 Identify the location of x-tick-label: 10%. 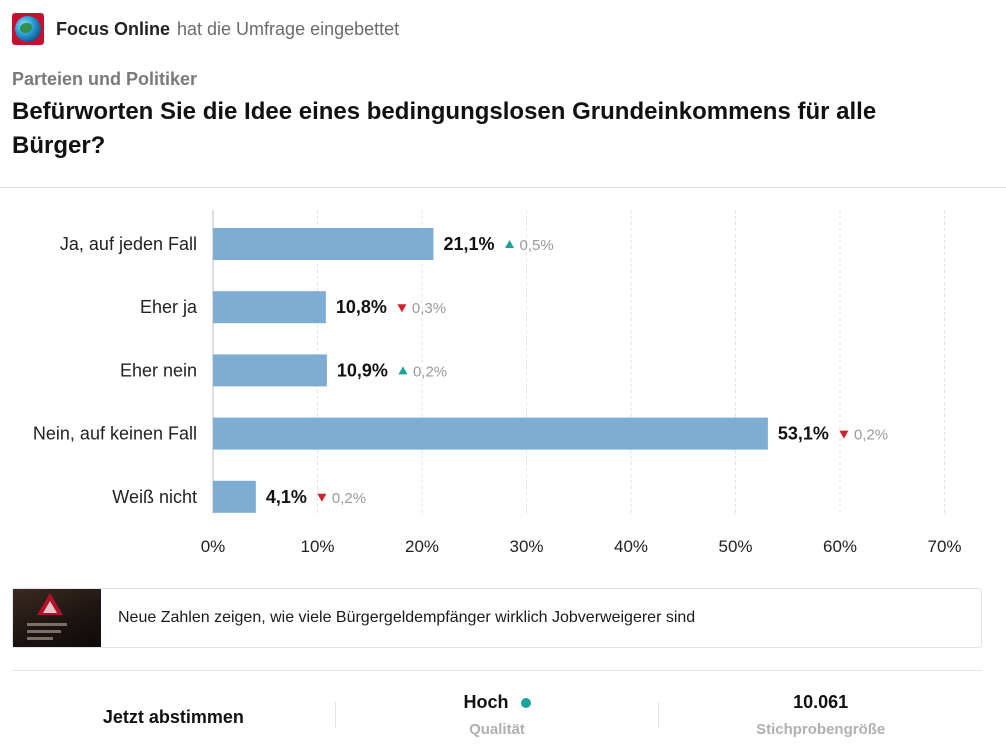
(317, 546).